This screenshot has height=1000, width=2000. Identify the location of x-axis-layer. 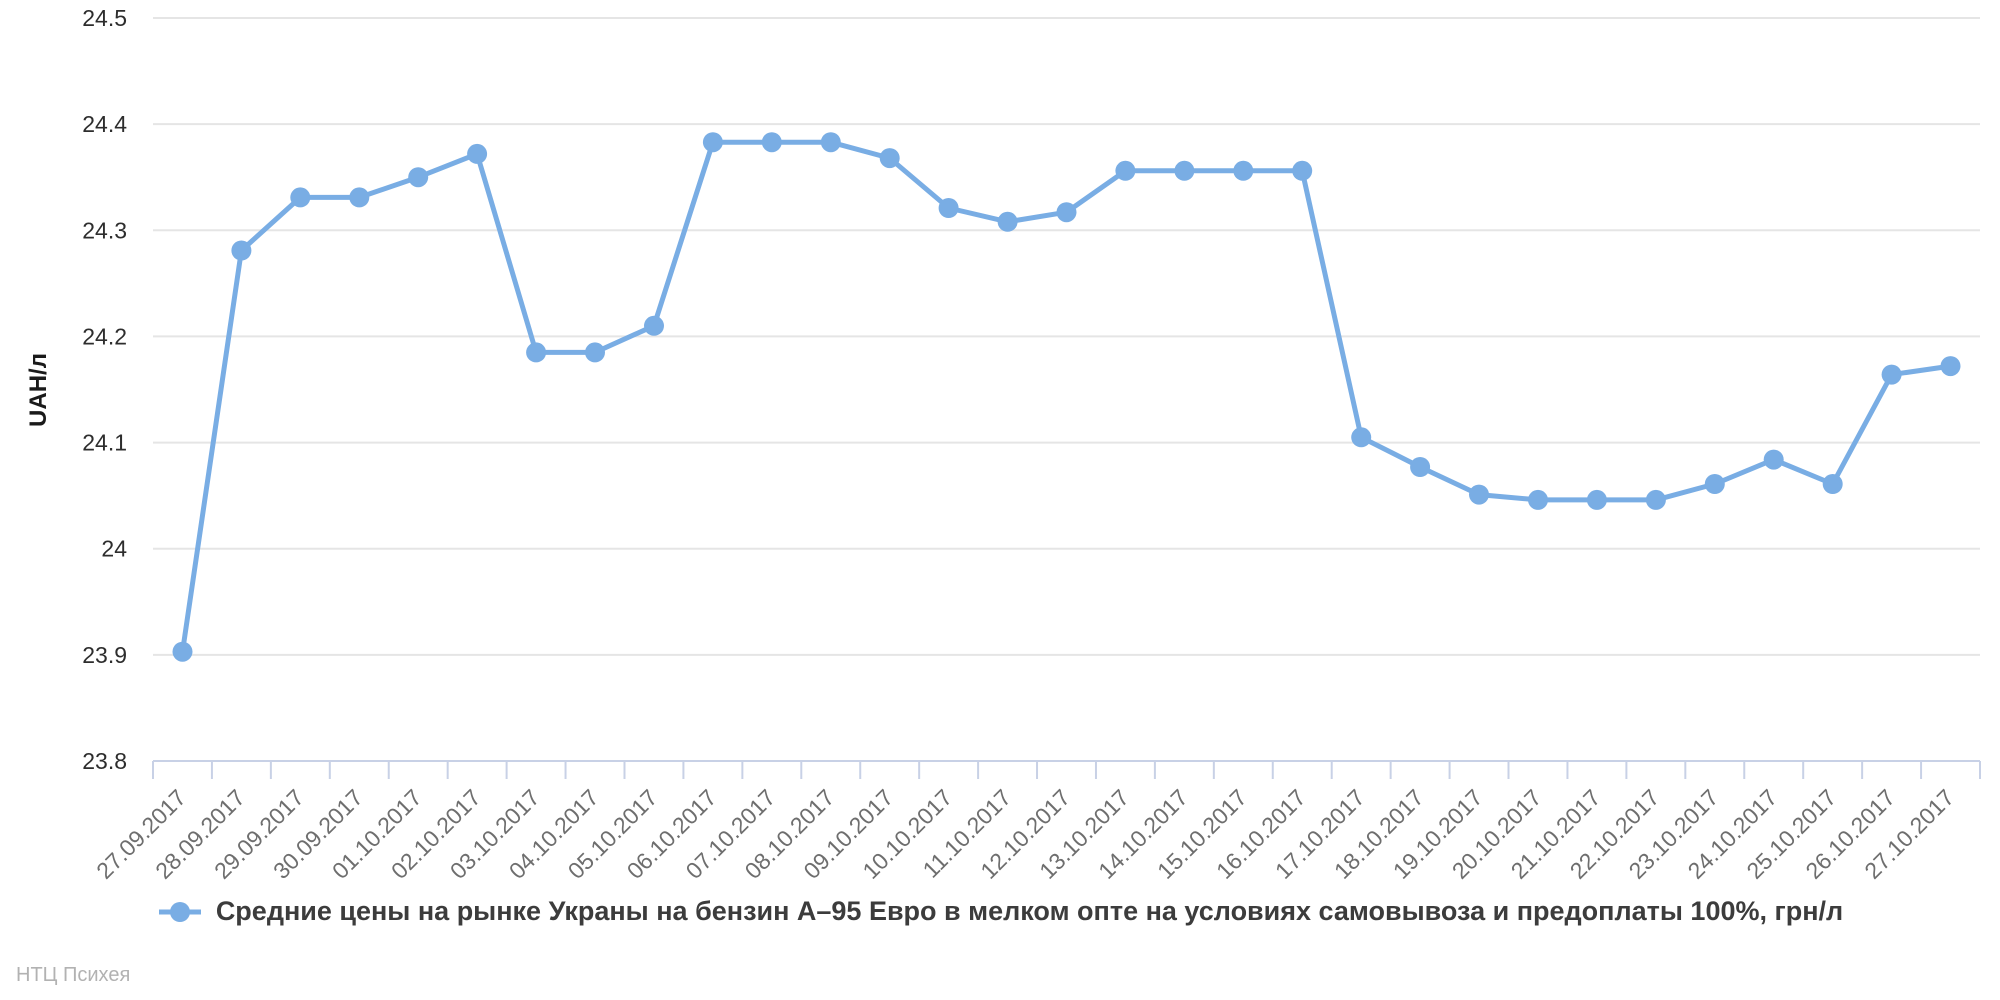
(1066, 769).